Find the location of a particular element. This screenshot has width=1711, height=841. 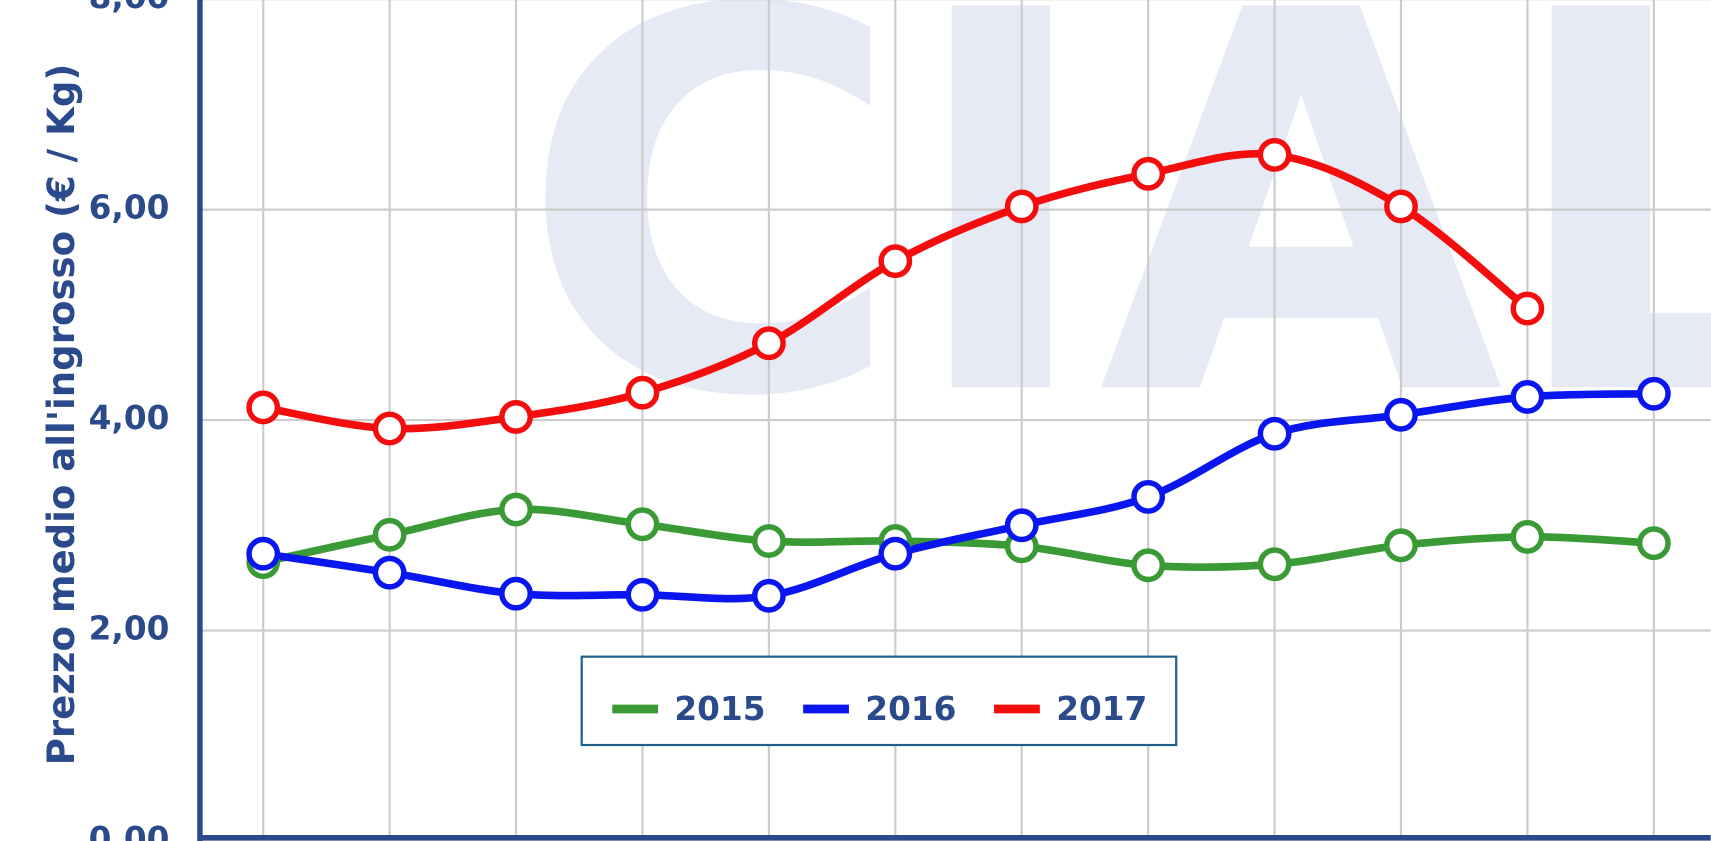

legend-label: 2017 is located at coordinates (1101, 709).